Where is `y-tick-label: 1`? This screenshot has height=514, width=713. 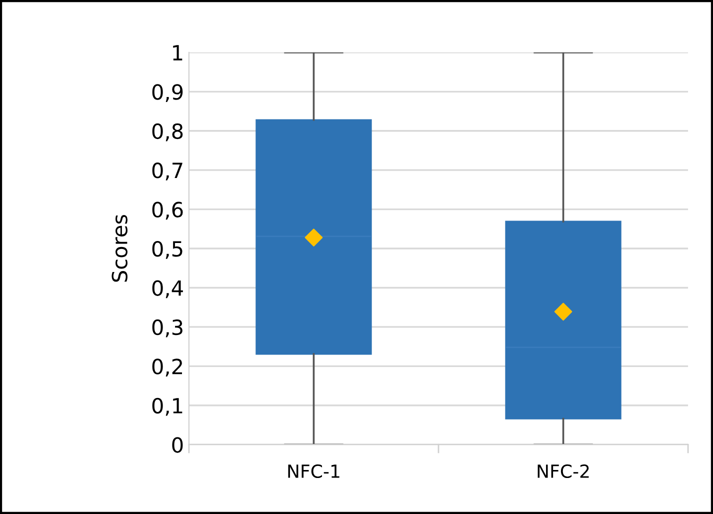
y-tick-label: 1 is located at coordinates (177, 52).